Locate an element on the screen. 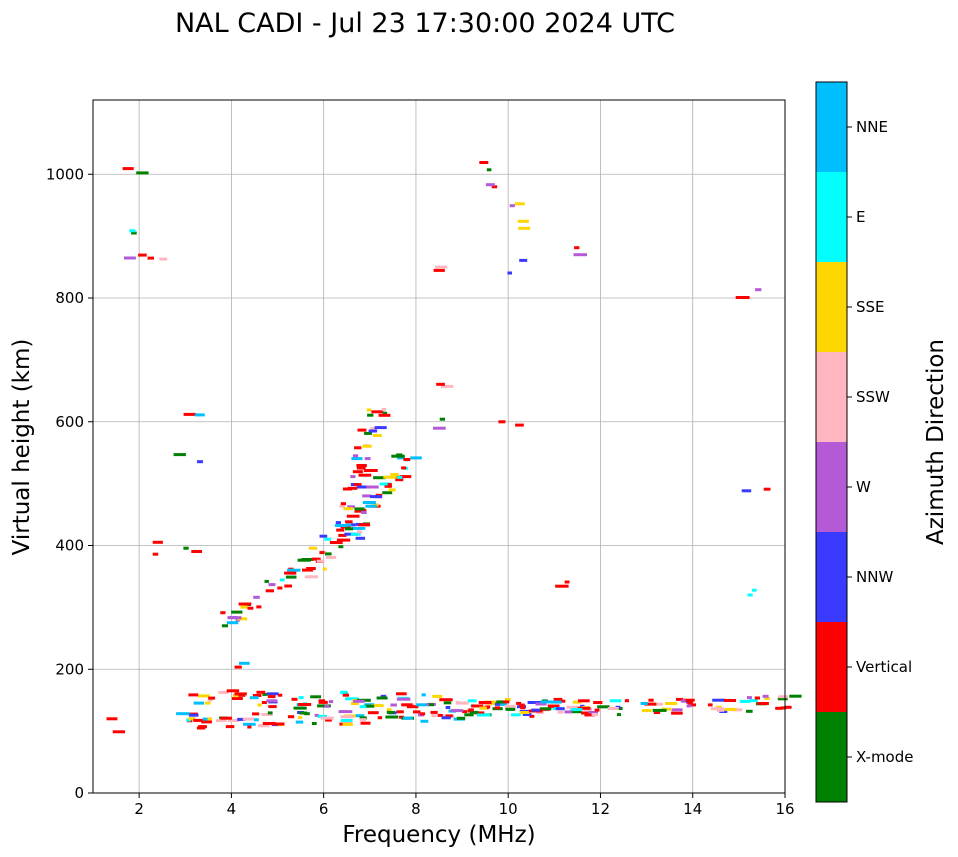  colorbar-tick-label: SSE is located at coordinates (870, 307).